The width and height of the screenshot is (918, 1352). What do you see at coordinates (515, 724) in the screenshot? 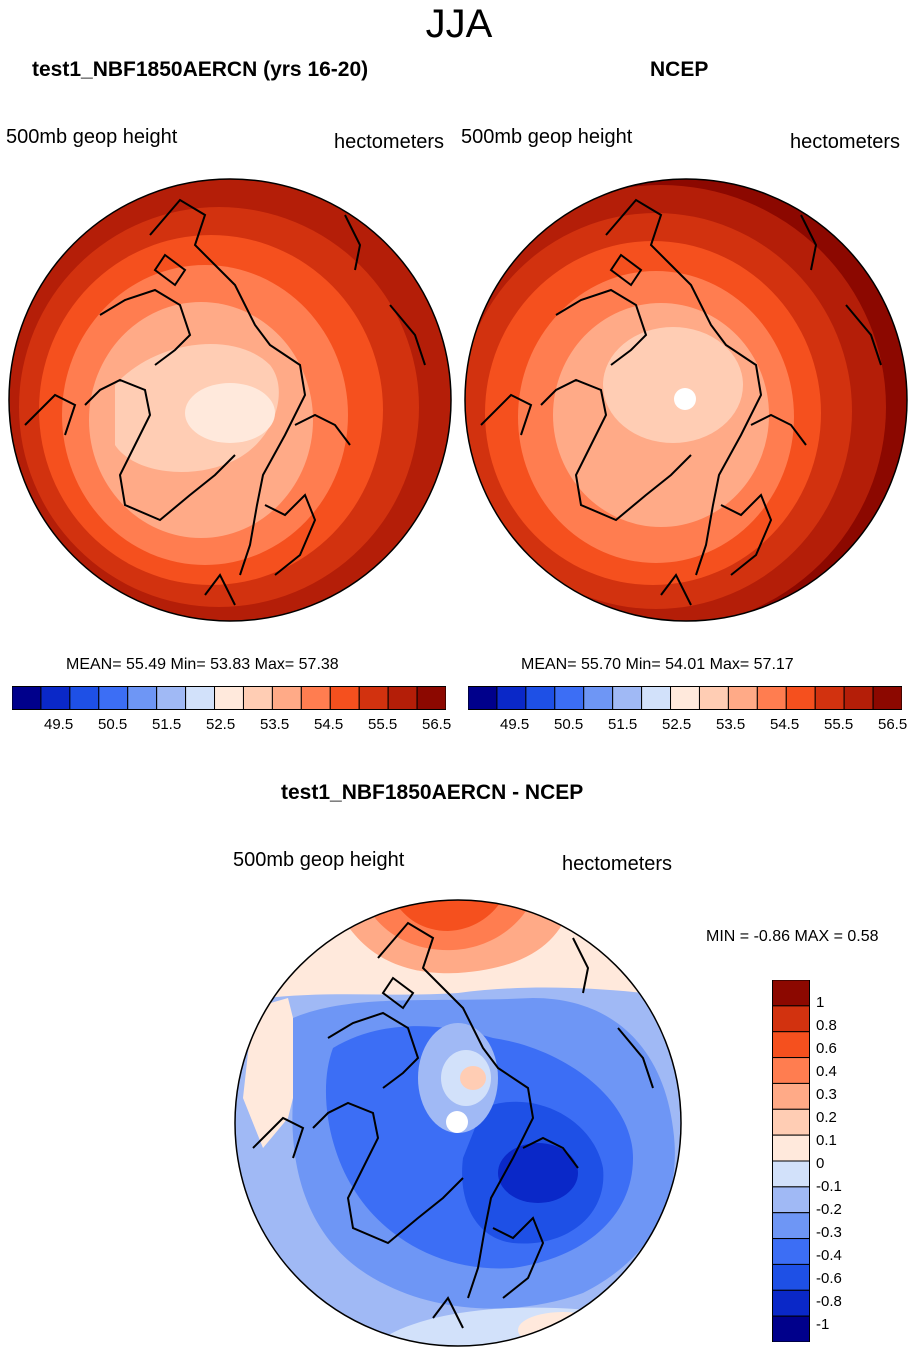
I see `colorbar-tick: 49.5` at bounding box center [515, 724].